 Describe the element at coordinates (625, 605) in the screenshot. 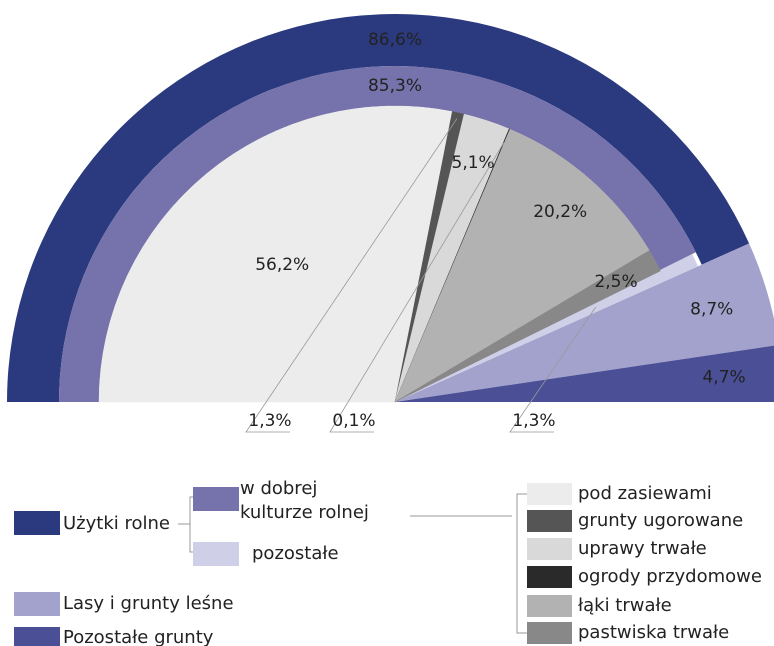

I see `legend-label: łąki trwałe` at that location.